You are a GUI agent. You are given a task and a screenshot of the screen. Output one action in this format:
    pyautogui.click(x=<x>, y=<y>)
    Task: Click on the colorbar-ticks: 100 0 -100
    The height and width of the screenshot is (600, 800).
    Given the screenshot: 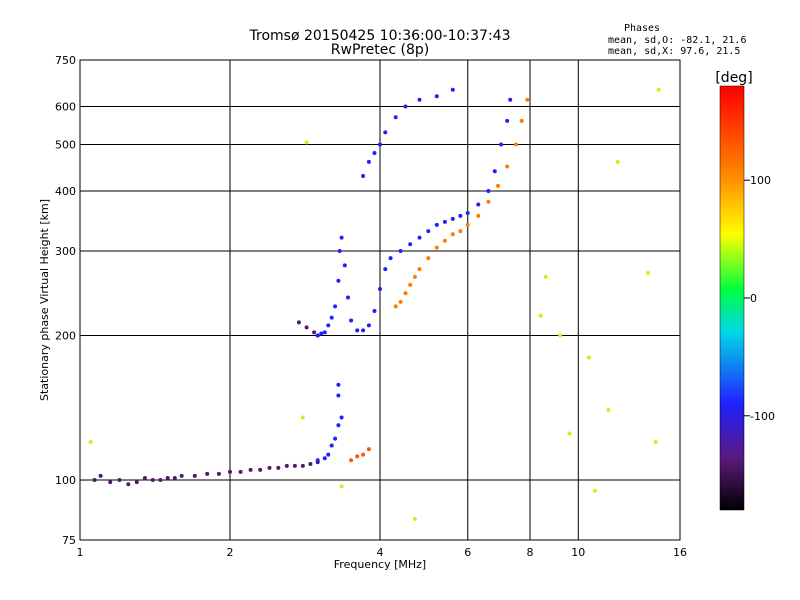 What is the action you would take?
    pyautogui.click(x=759, y=298)
    